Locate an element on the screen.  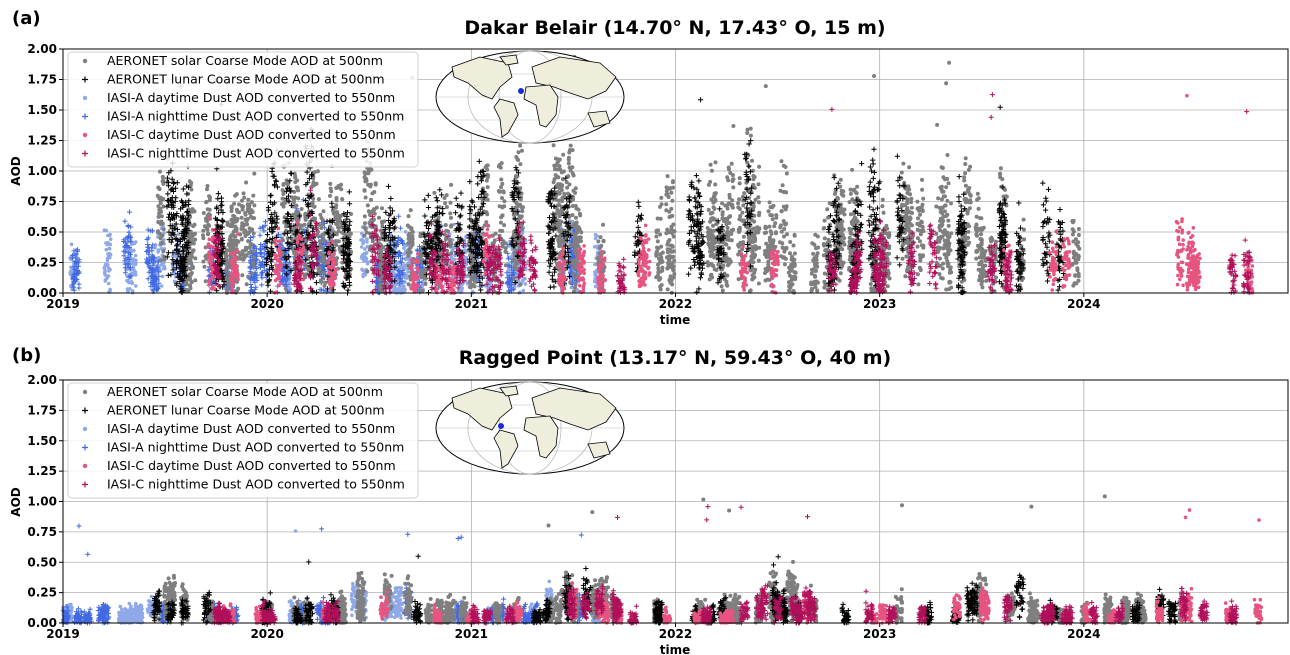
panel-b-xlabel: time is located at coordinates (675, 649).